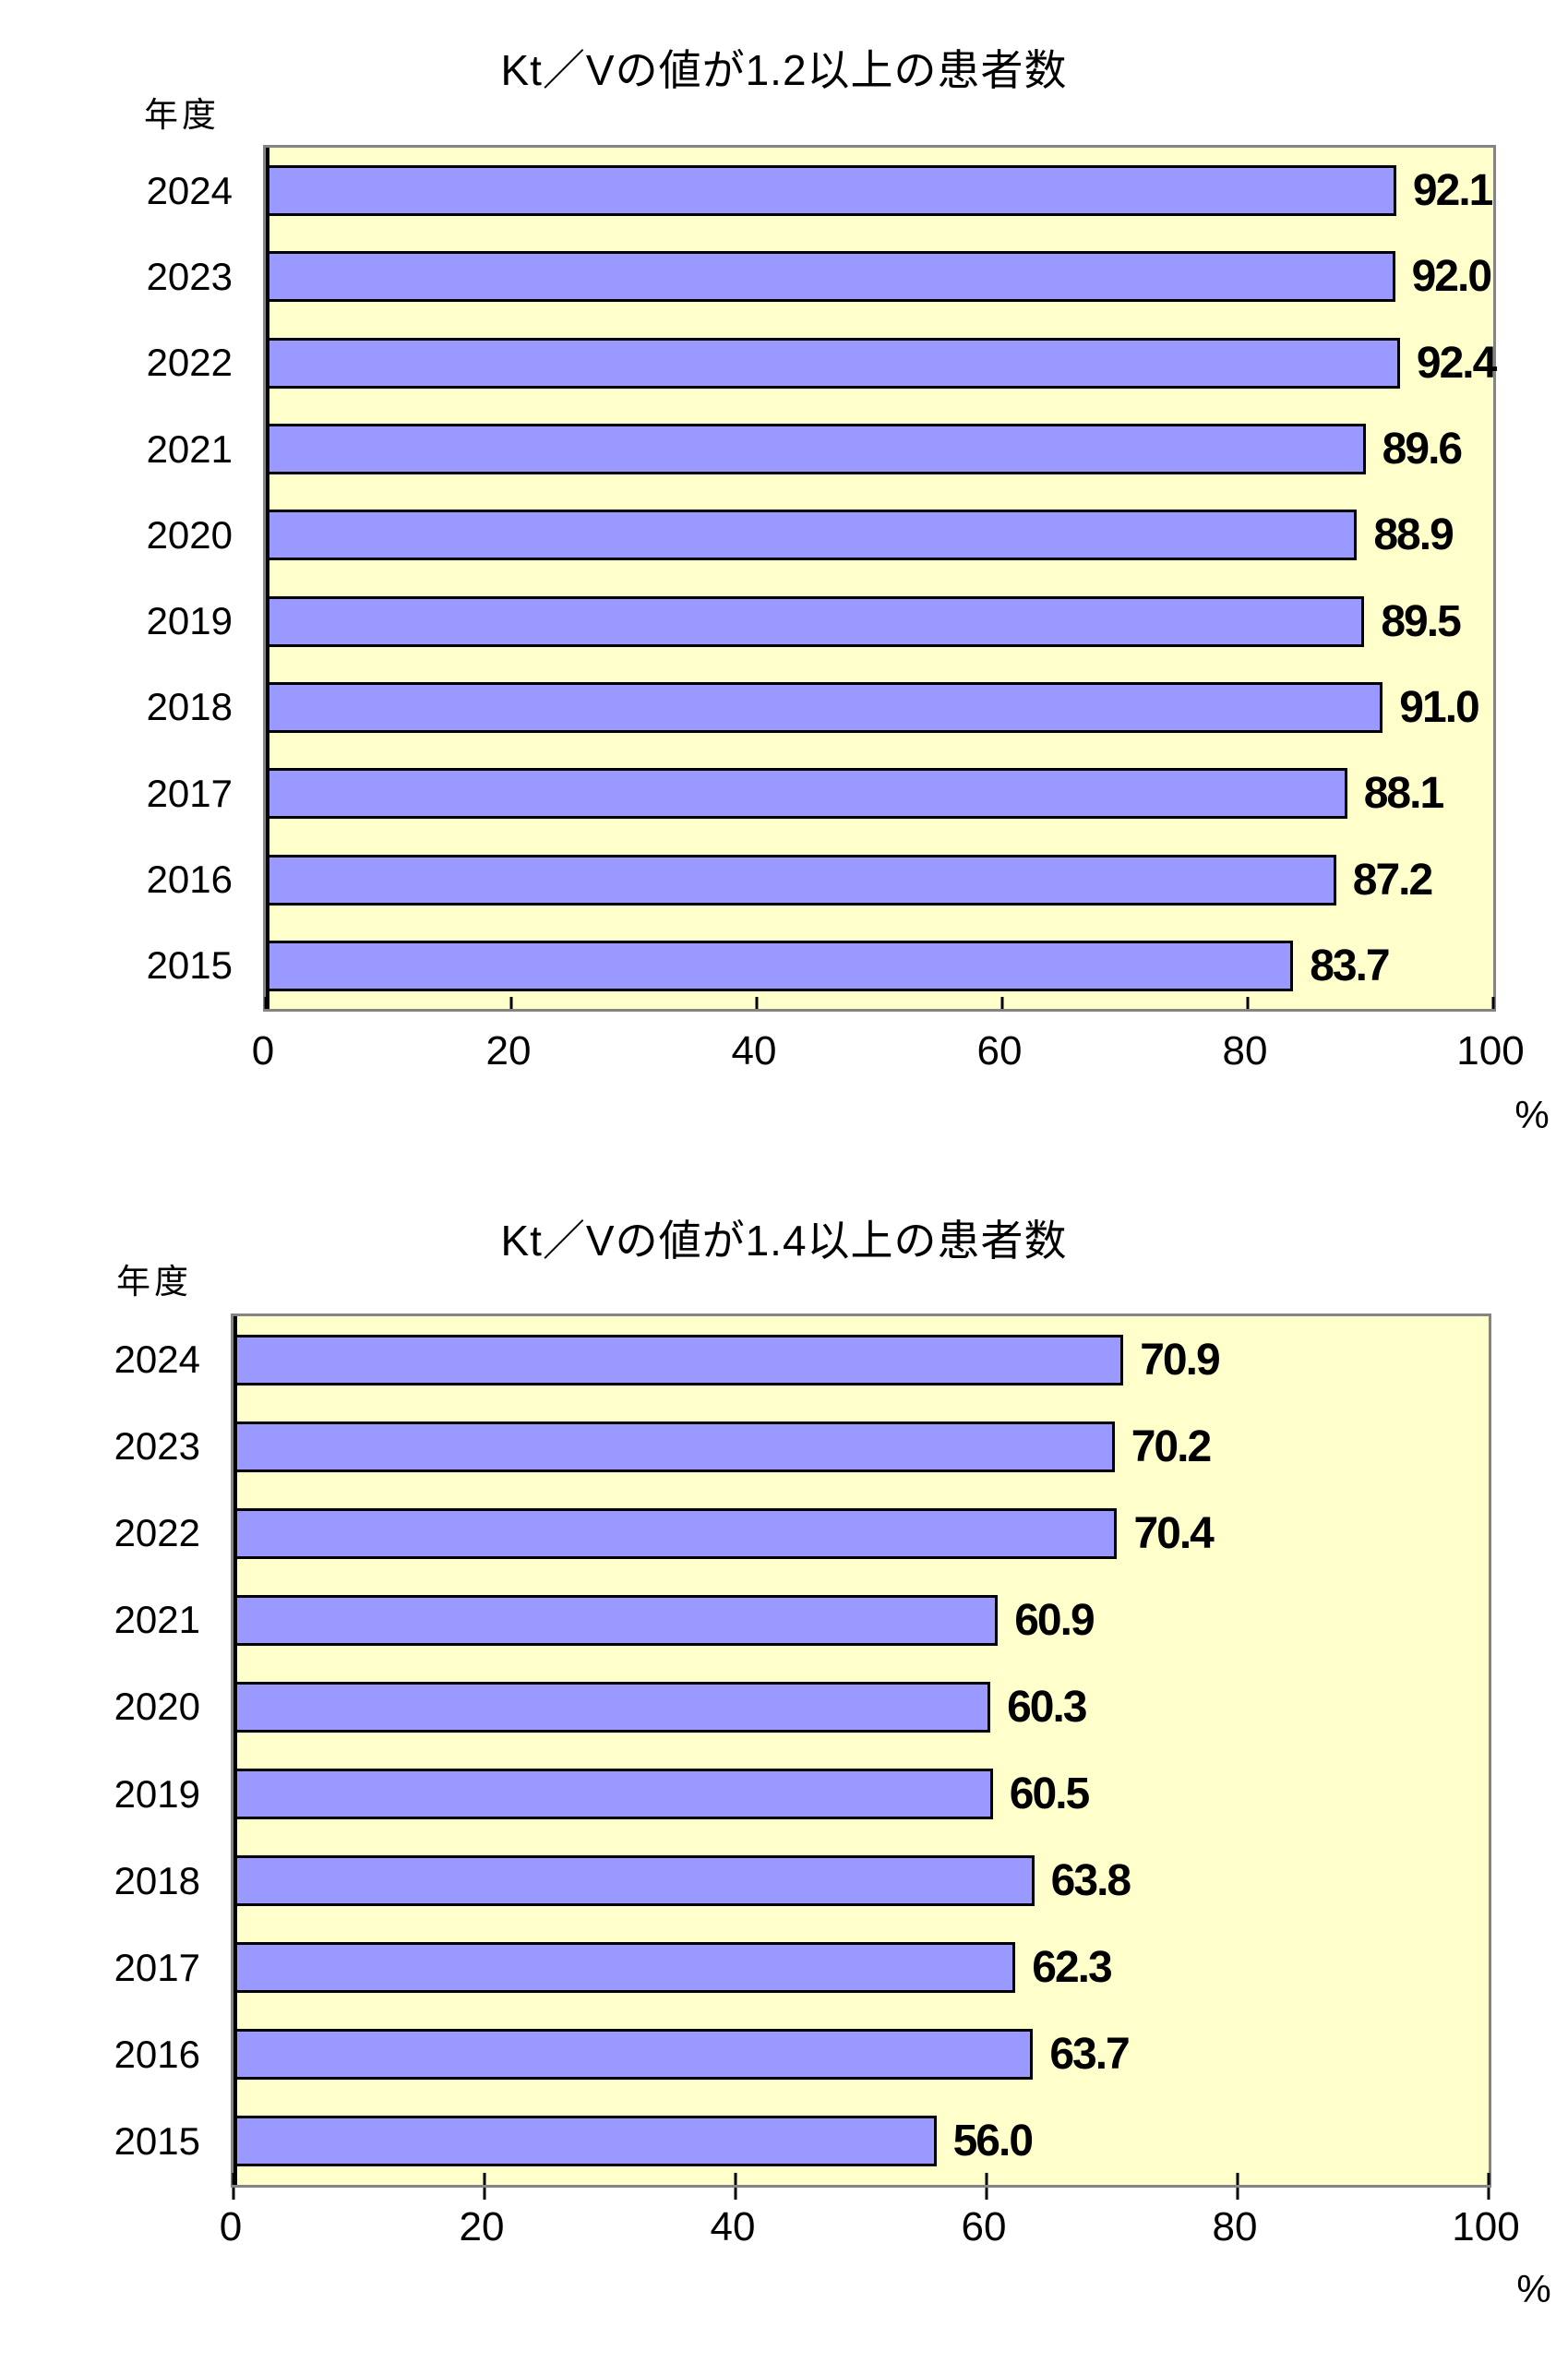 The image size is (1568, 2363). I want to click on bar-row: 2017 88.1, so click(820, 793).